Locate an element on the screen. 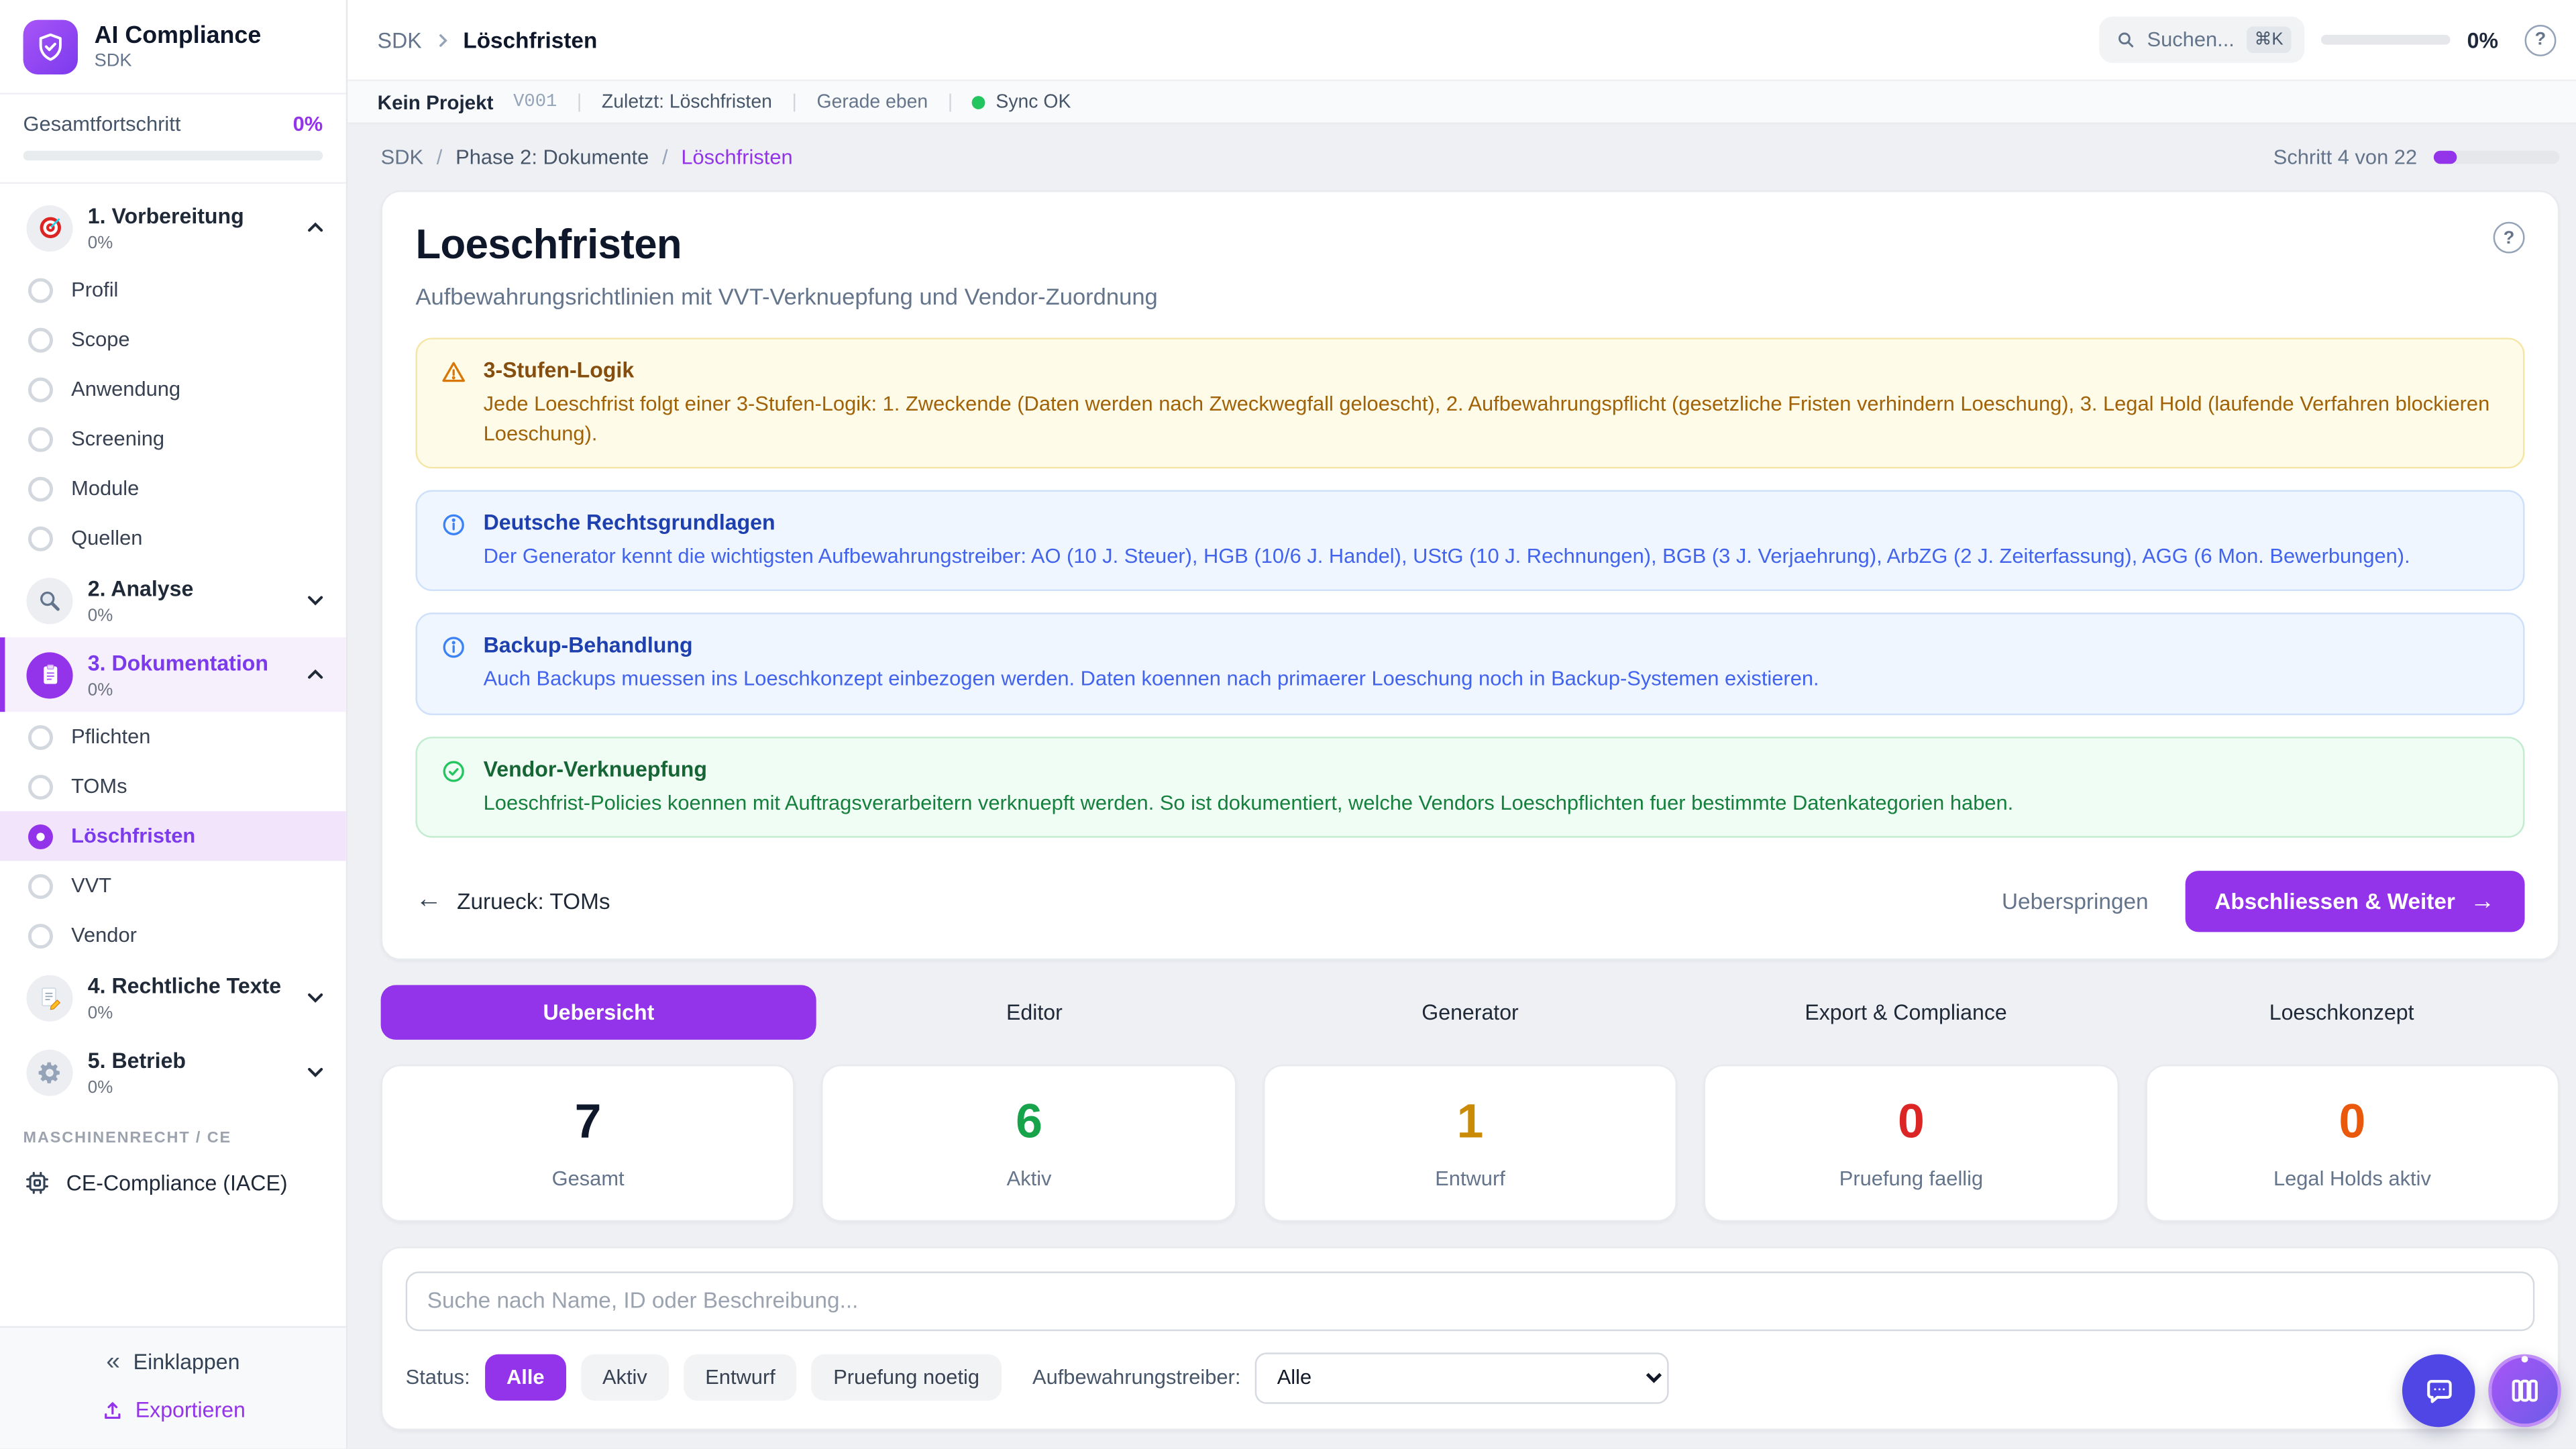  sidebar-footer: « Einklappen Exportieren is located at coordinates (173, 1387).